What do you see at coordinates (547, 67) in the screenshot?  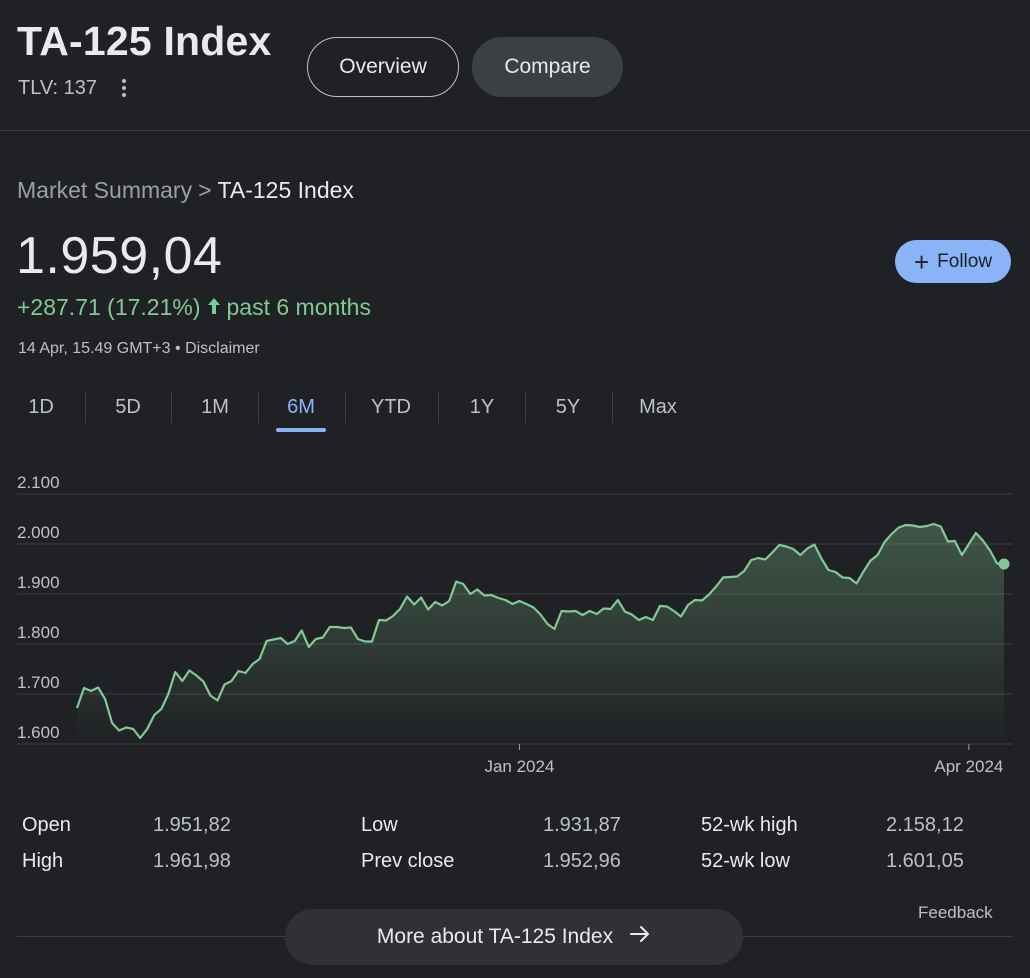 I see `tab-compare: Compare` at bounding box center [547, 67].